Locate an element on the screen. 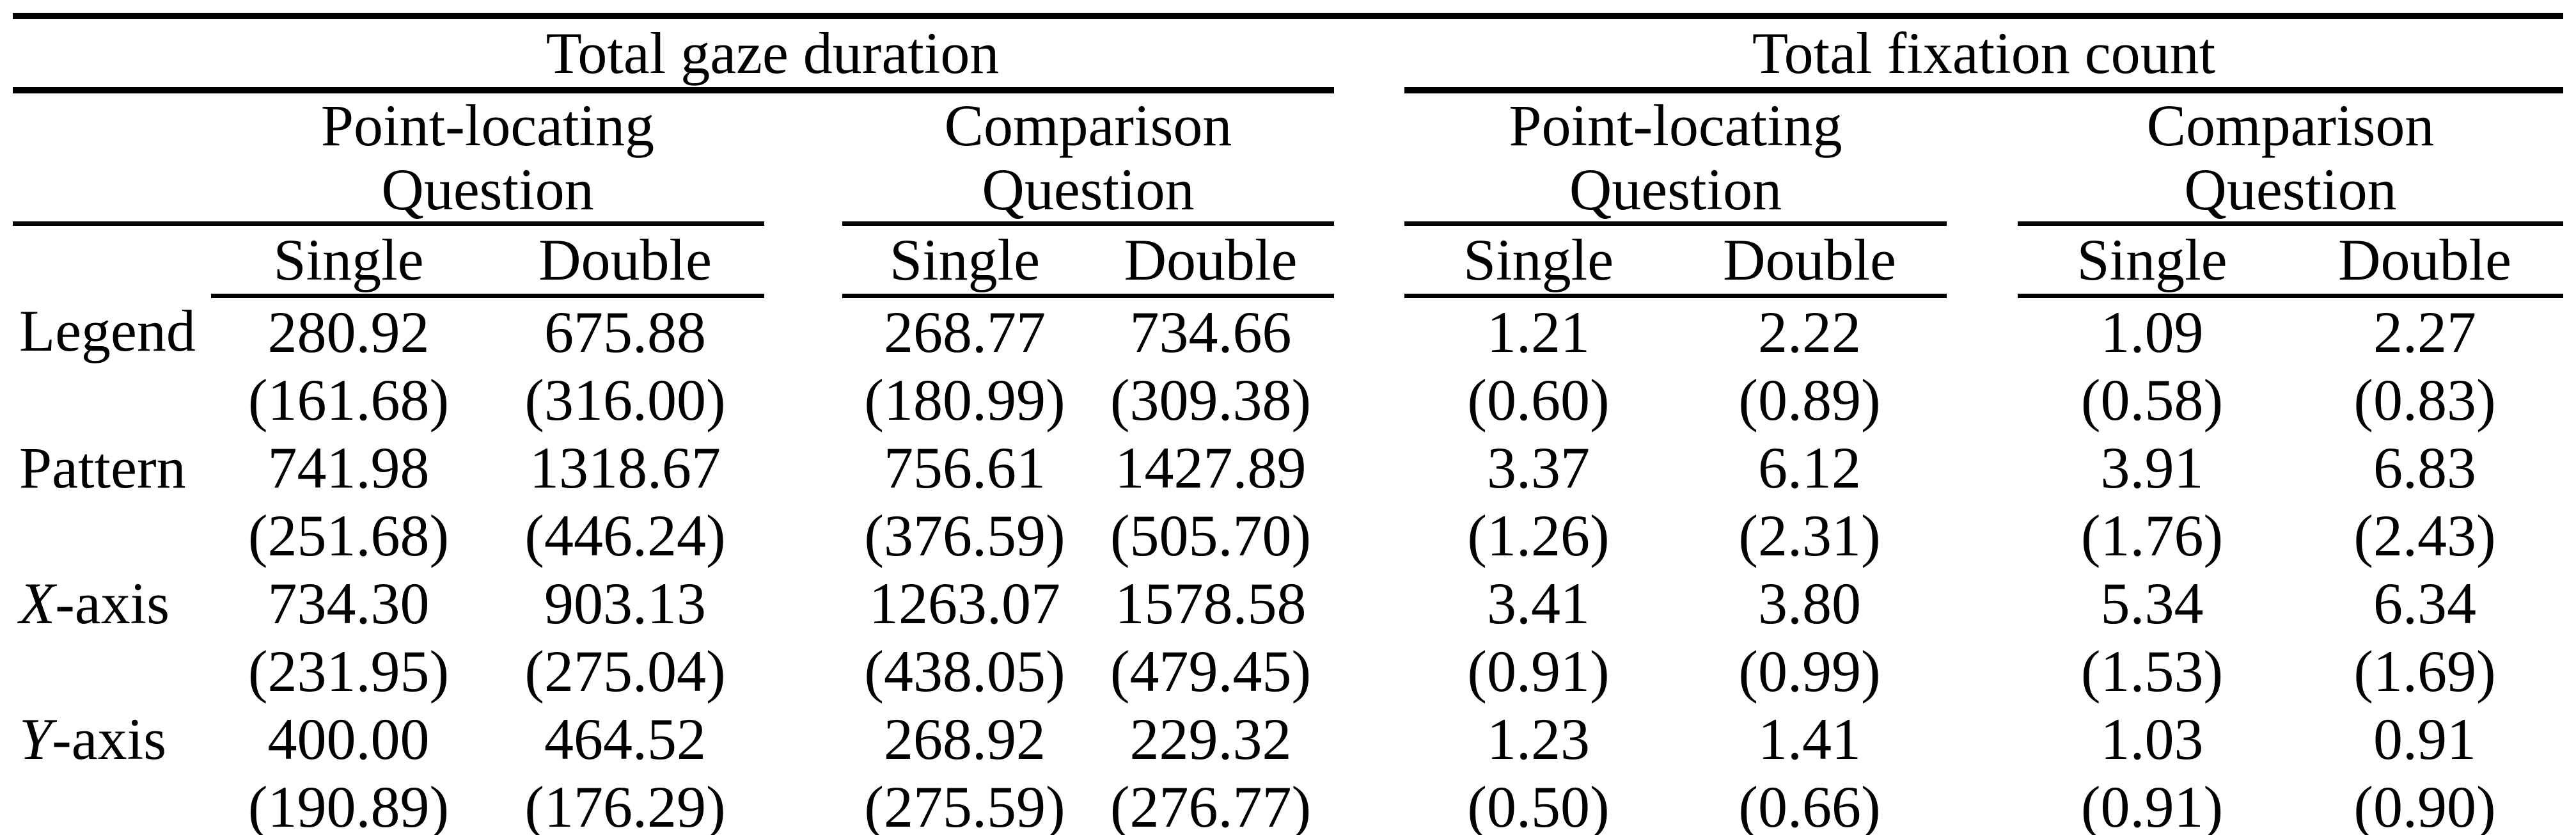 Image resolution: width=2576 pixels, height=835 pixels. subheader-comparison-gaze: Comparison Question is located at coordinates (1088, 158).